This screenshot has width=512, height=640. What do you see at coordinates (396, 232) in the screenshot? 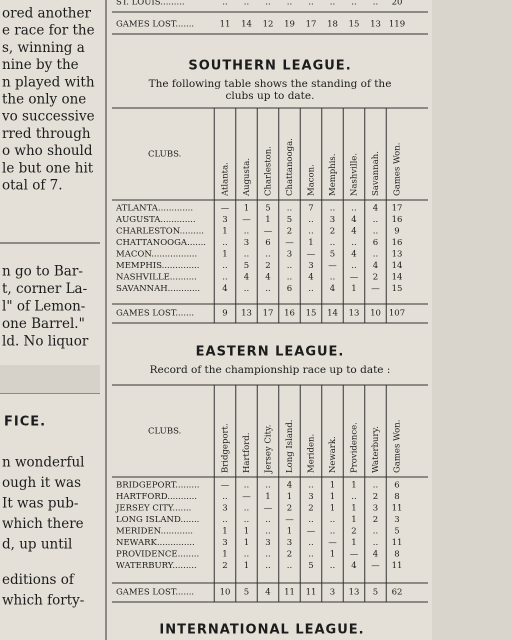
I see `table-cell: 9` at bounding box center [396, 232].